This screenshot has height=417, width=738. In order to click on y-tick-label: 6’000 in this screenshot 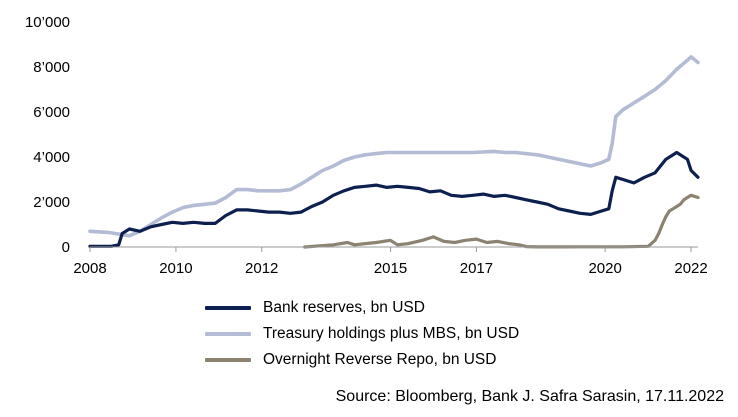, I will do `click(51, 112)`.